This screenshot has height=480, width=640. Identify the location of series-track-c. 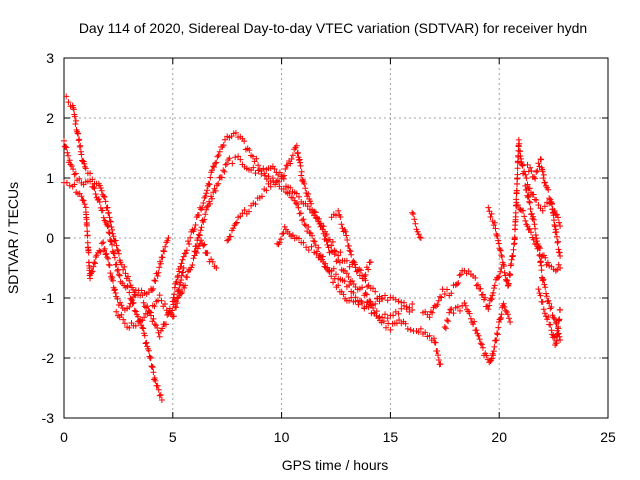
(124, 259).